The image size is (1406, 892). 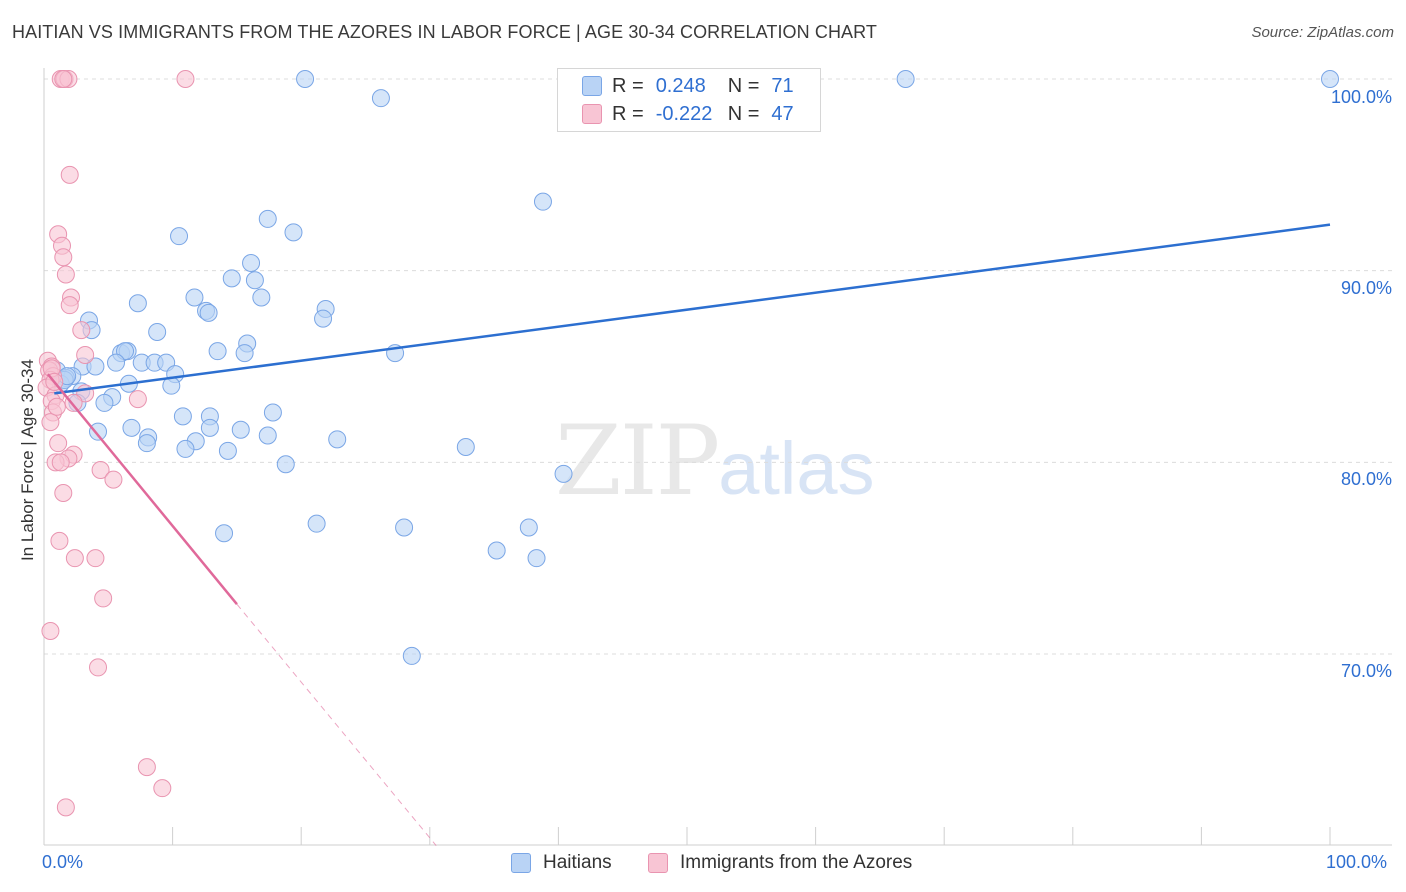 What do you see at coordinates (577, 862) in the screenshot?
I see `legend-label-haitians: Haitians` at bounding box center [577, 862].